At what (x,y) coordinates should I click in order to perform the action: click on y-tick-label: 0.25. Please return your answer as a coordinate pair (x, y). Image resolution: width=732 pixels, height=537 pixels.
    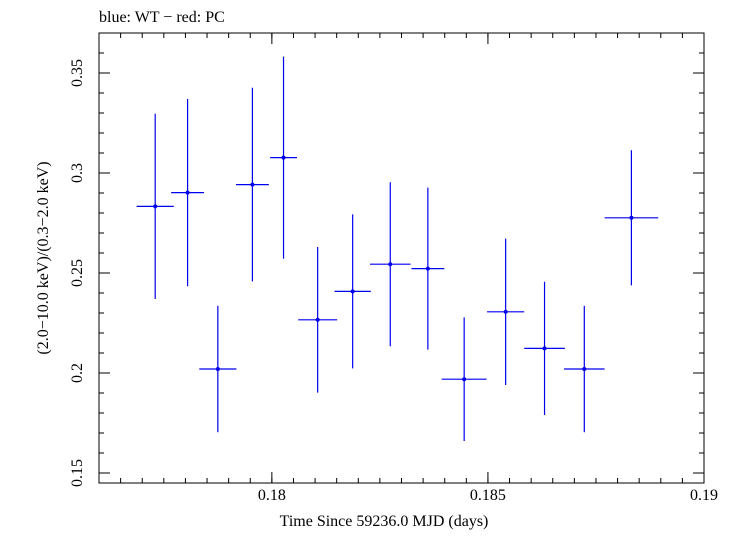
    Looking at the image, I should click on (77, 273).